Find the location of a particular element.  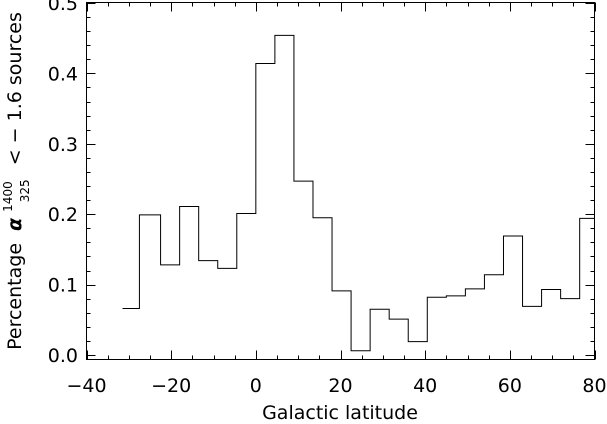

alpha-symbol: α is located at coordinates (15, 224).